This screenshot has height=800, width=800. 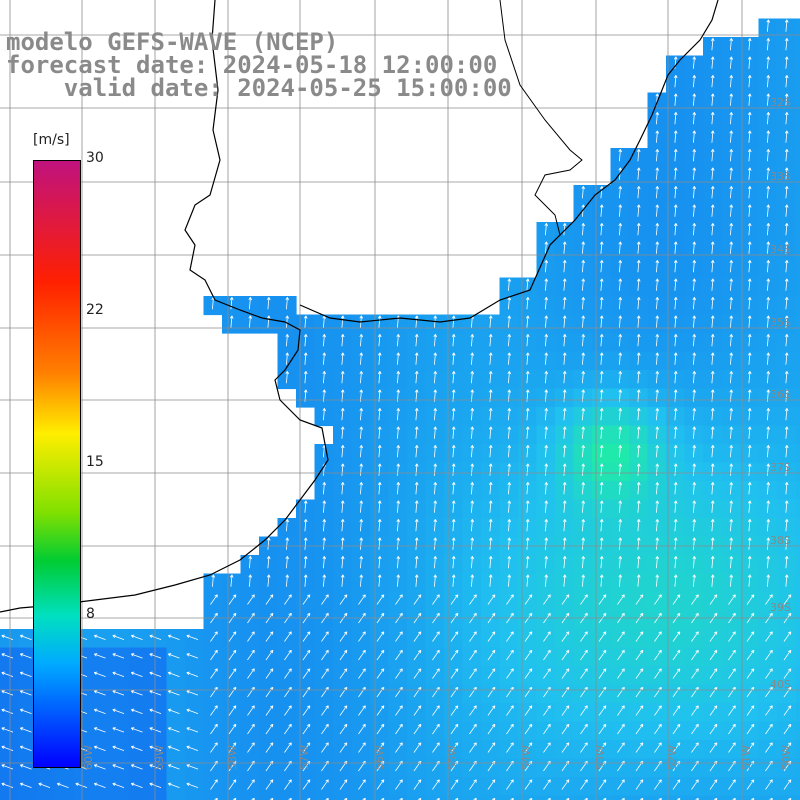 What do you see at coordinates (780, 540) in the screenshot?
I see `latitude-label: 38S` at bounding box center [780, 540].